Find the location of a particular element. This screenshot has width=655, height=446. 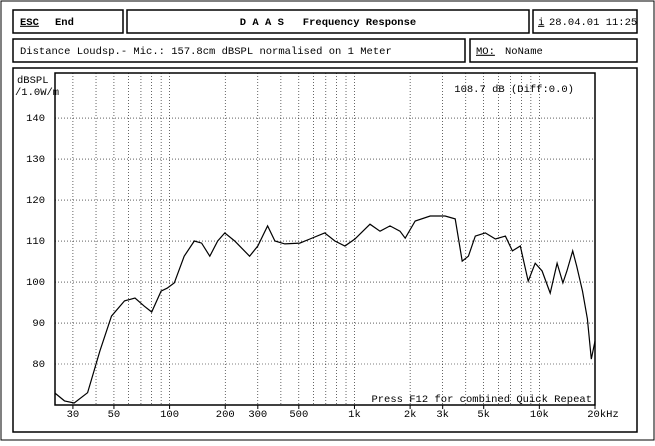

y-tick-label: 130 is located at coordinates (35, 160).